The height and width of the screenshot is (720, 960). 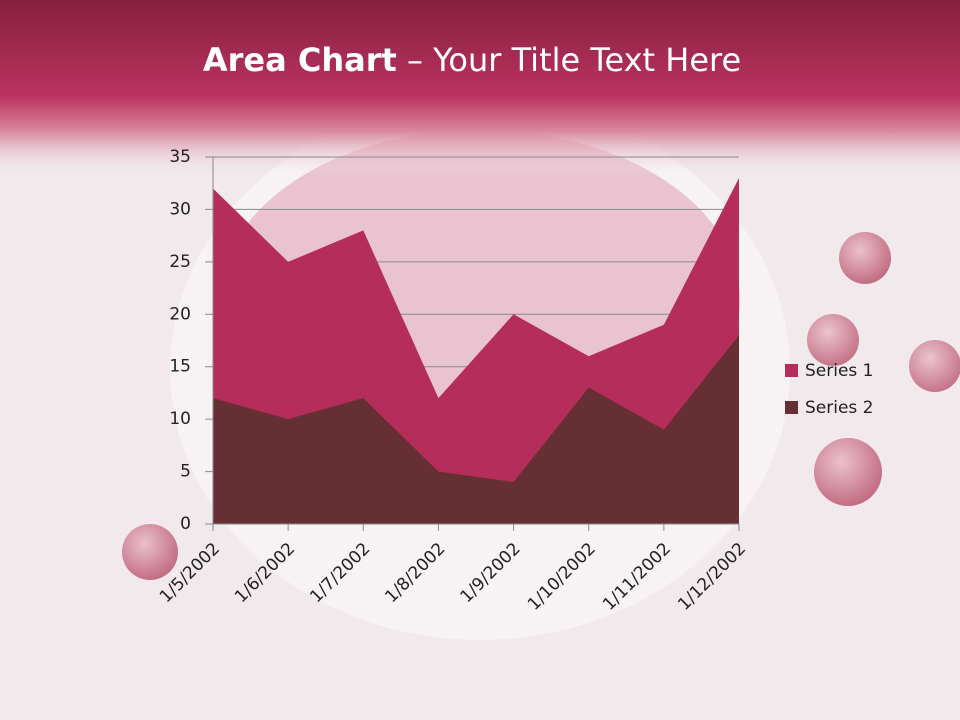 What do you see at coordinates (180, 367) in the screenshot?
I see `y-tick-label: 15` at bounding box center [180, 367].